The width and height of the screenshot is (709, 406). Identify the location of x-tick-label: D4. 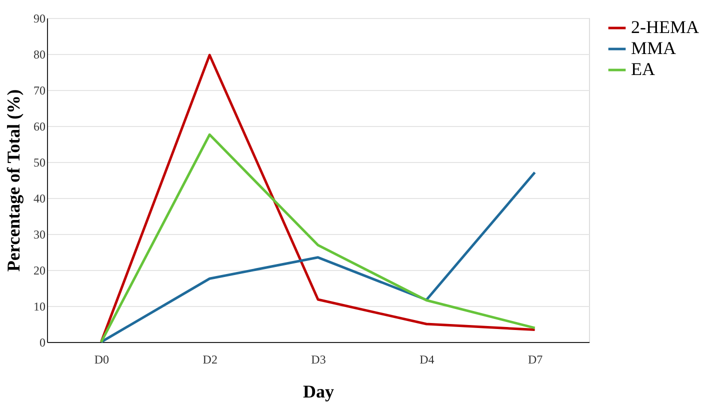
(427, 359).